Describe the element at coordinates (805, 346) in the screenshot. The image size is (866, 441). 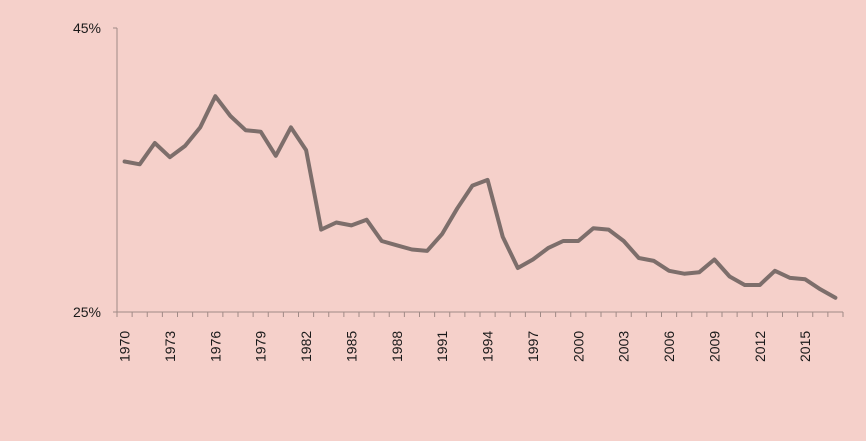
I see `x-tick-label: 2015` at that location.